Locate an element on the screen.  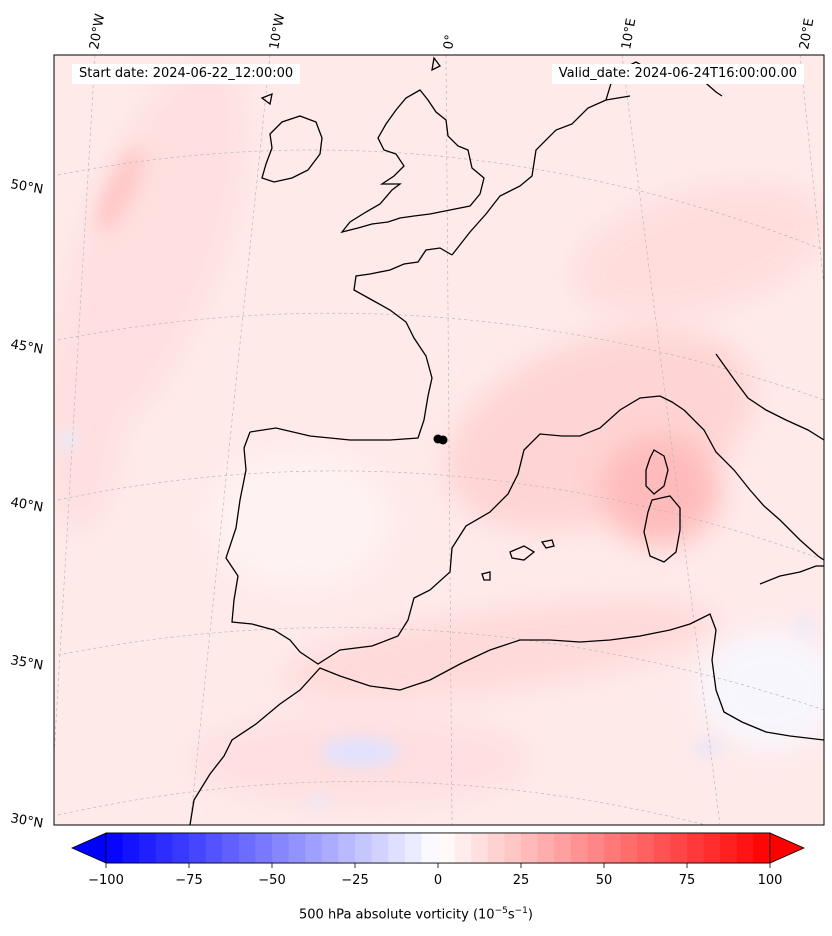
coast-france-north is located at coordinates (351, 344).